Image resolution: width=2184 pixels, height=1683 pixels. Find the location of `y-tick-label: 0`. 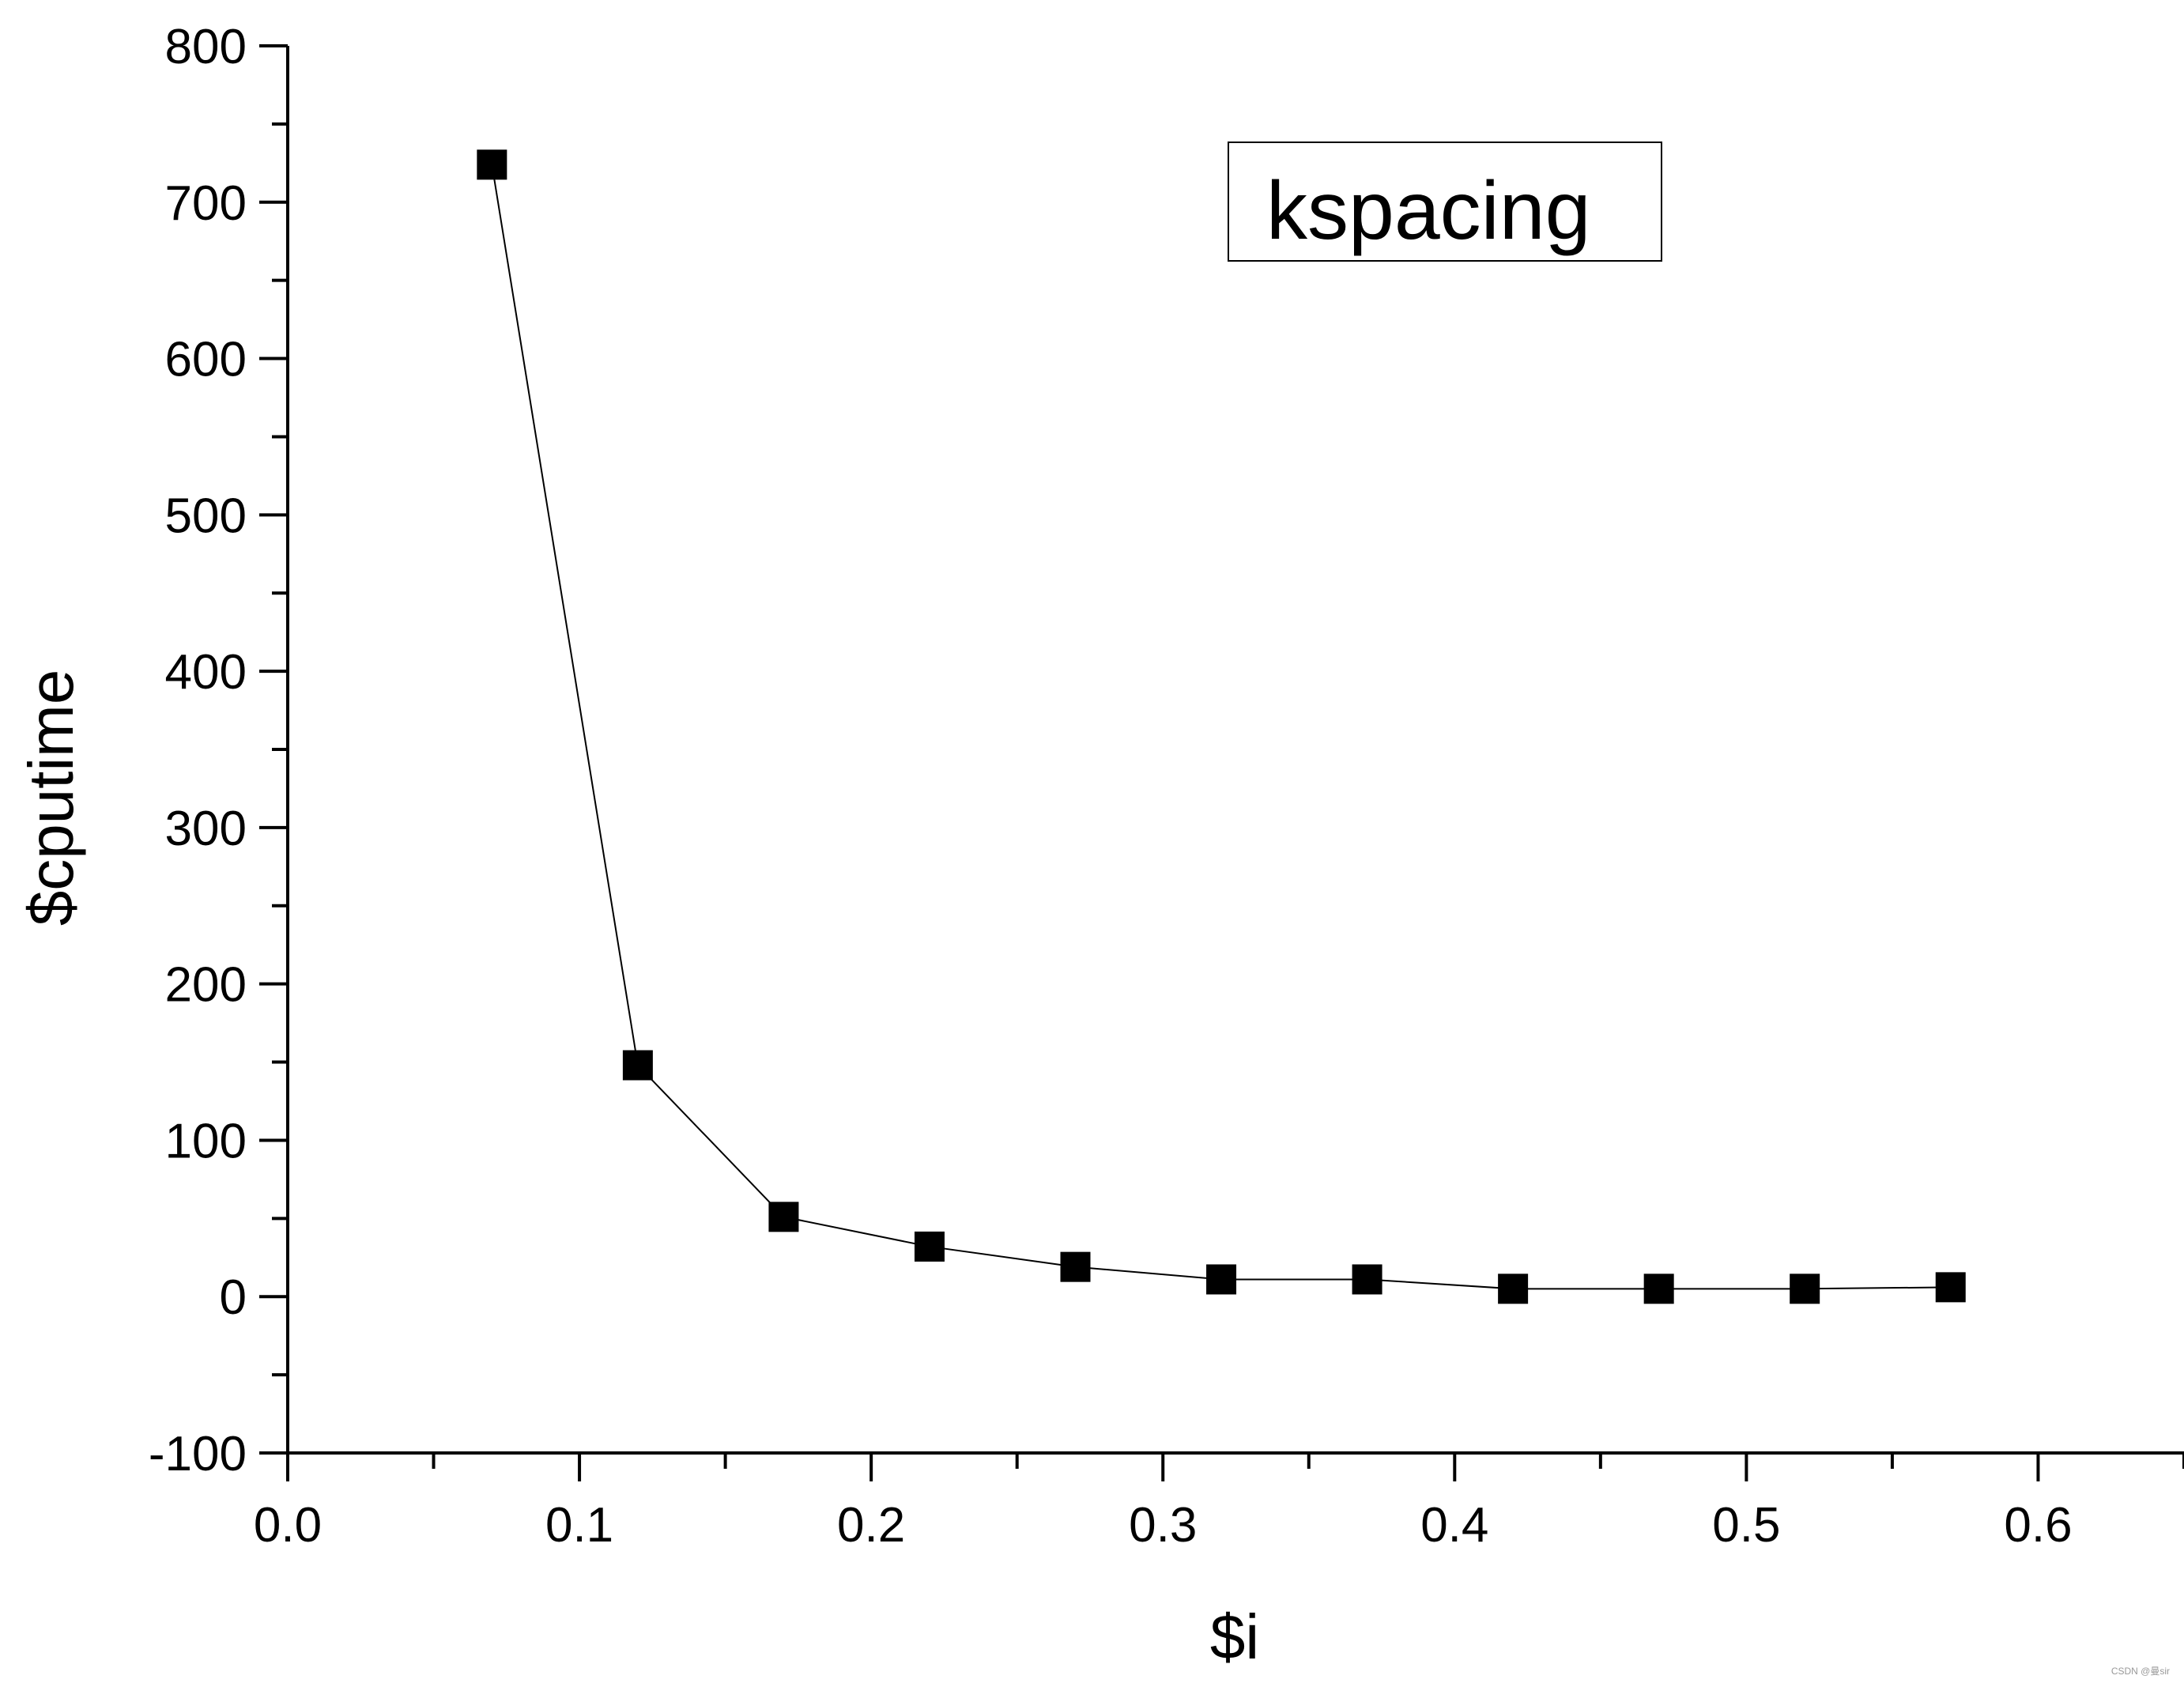

y-tick-label: 0 is located at coordinates (233, 1298).